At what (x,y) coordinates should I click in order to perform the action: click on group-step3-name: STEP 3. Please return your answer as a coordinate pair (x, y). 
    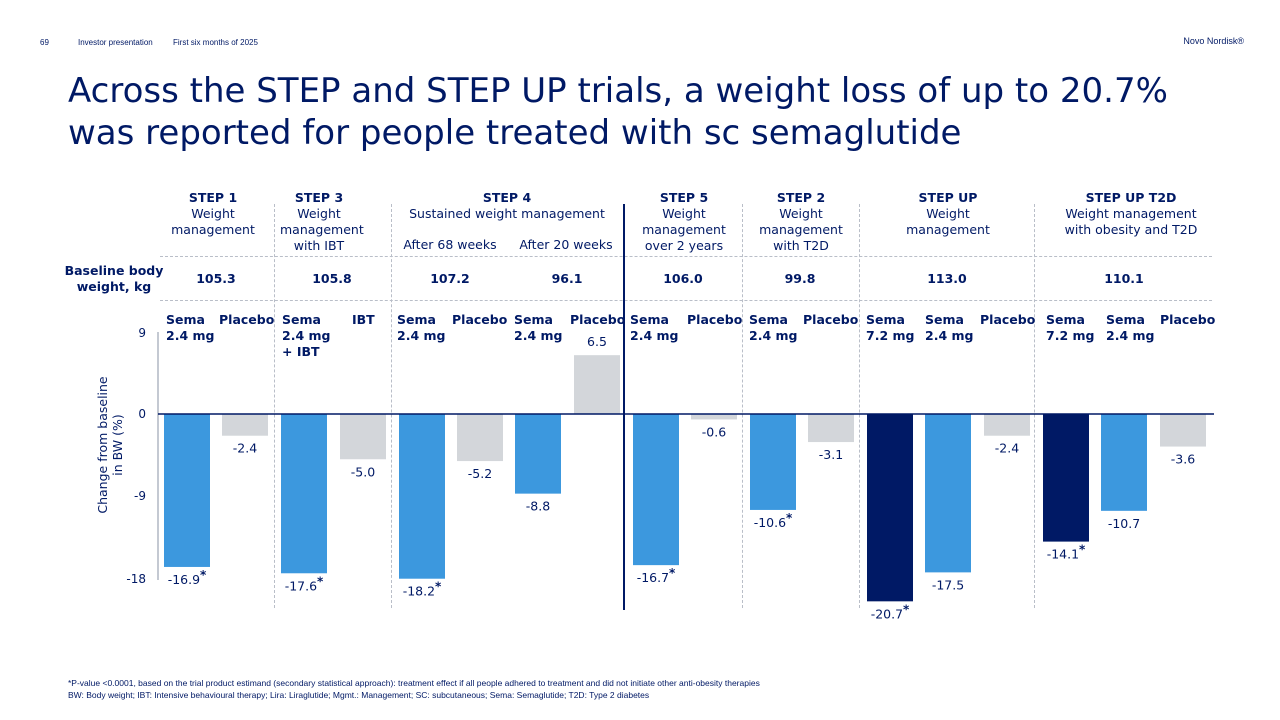
    Looking at the image, I should click on (319, 197).